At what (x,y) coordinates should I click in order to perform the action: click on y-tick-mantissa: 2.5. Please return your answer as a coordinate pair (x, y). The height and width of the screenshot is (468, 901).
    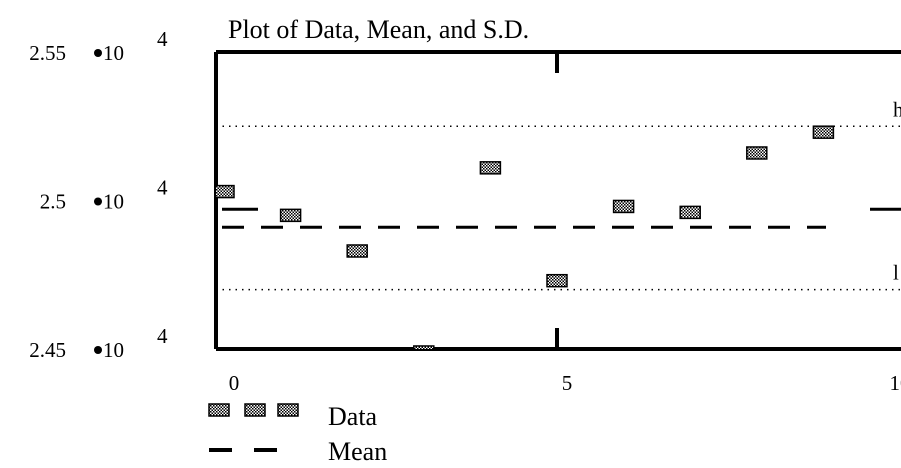
    Looking at the image, I should click on (53, 202).